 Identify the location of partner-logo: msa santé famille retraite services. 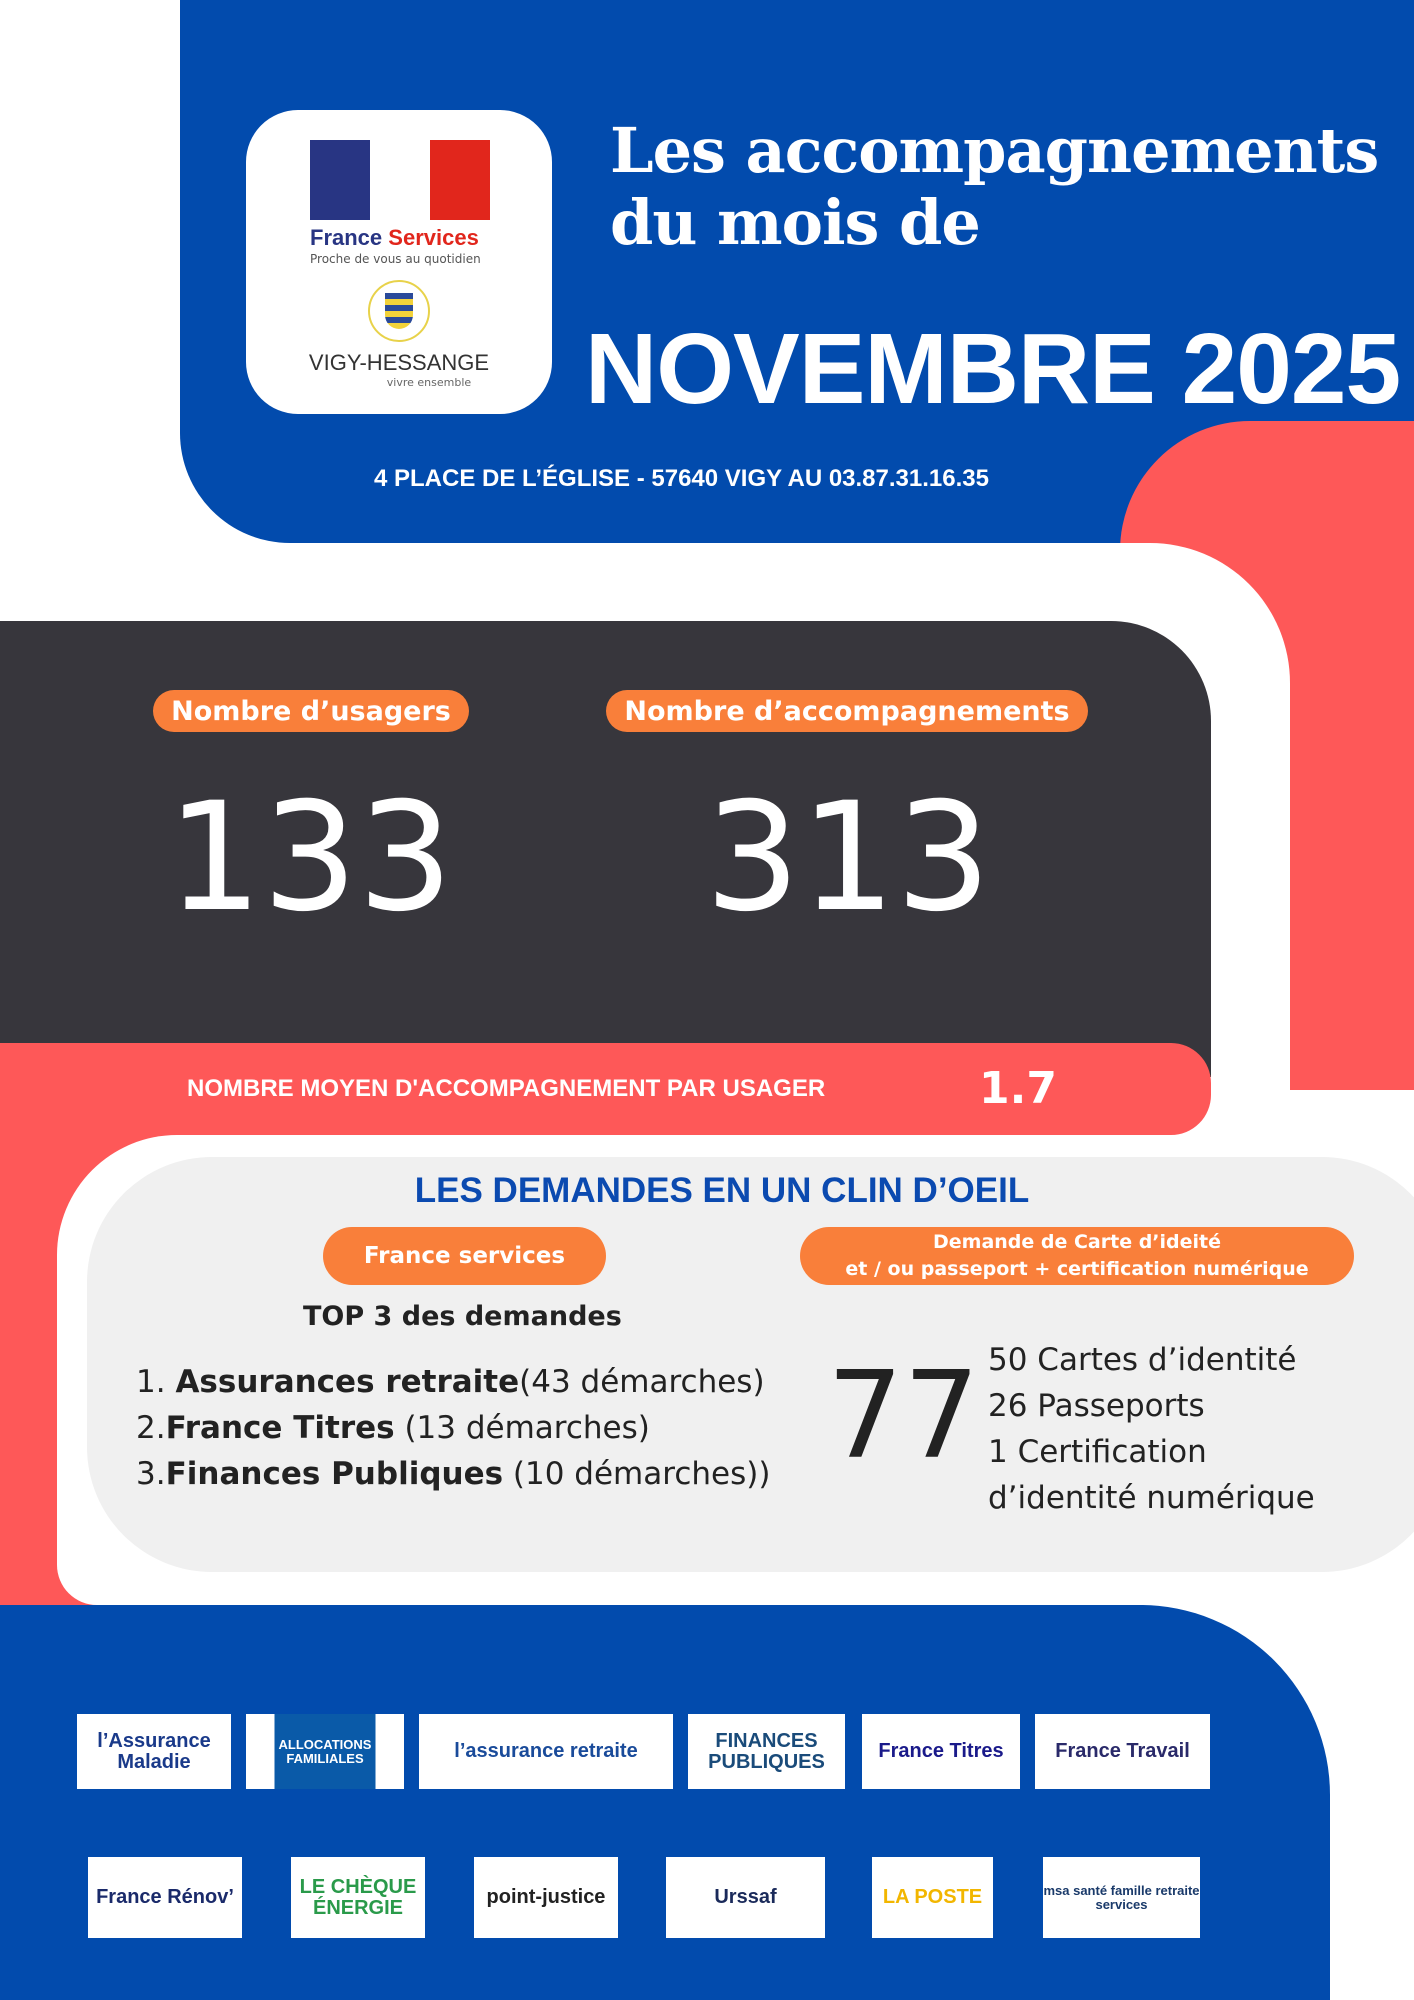
(1121, 1897).